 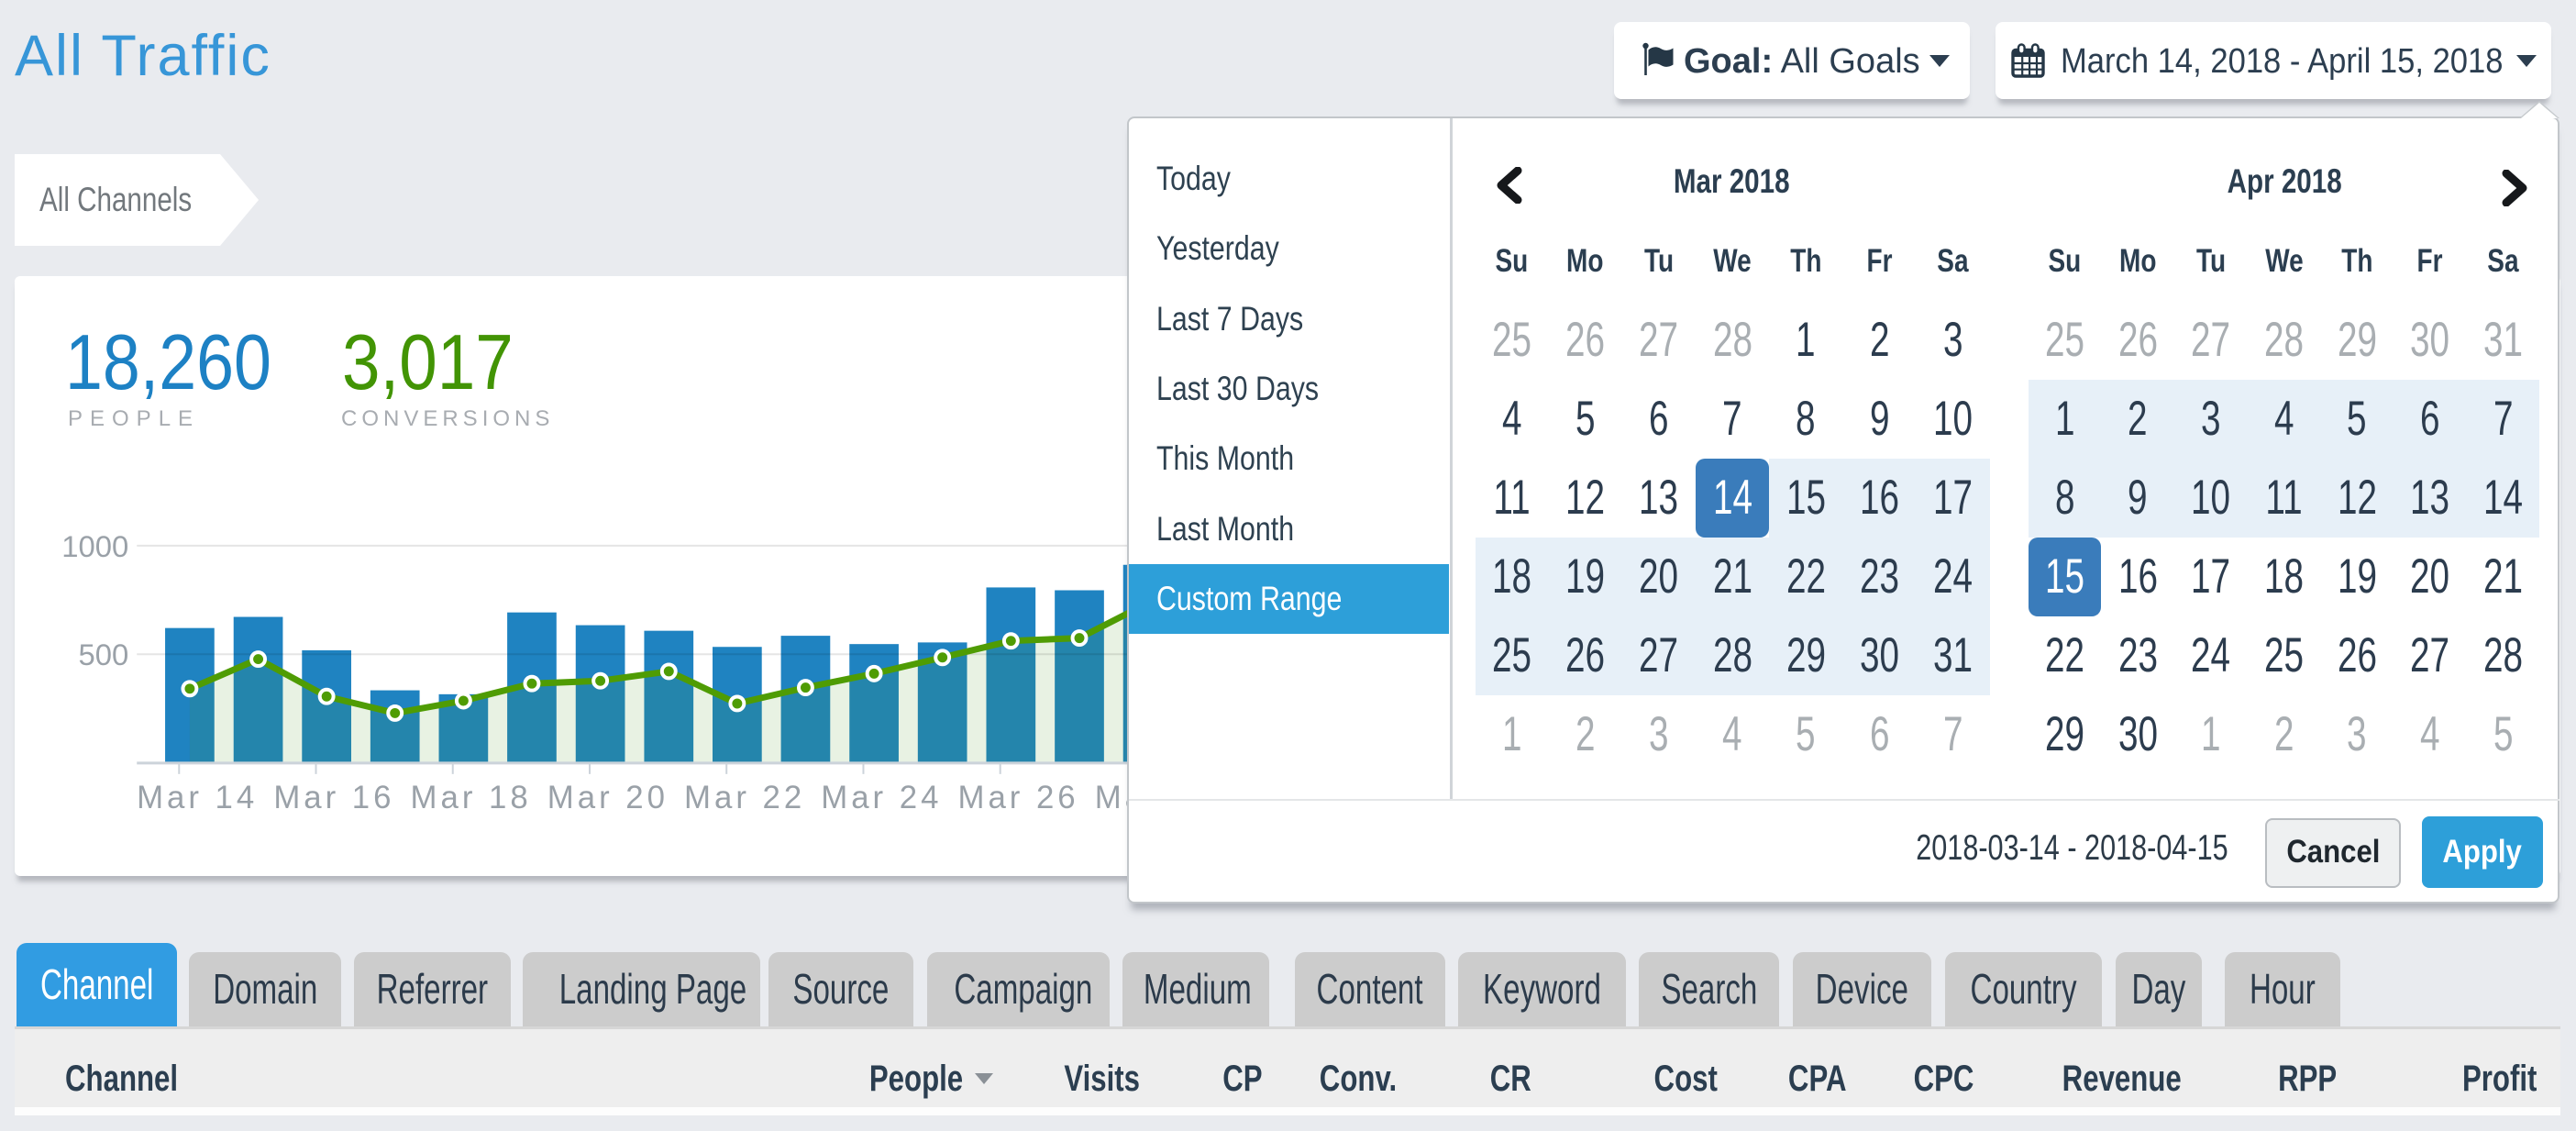 What do you see at coordinates (881, 798) in the screenshot?
I see `svg-text: Mar 24` at bounding box center [881, 798].